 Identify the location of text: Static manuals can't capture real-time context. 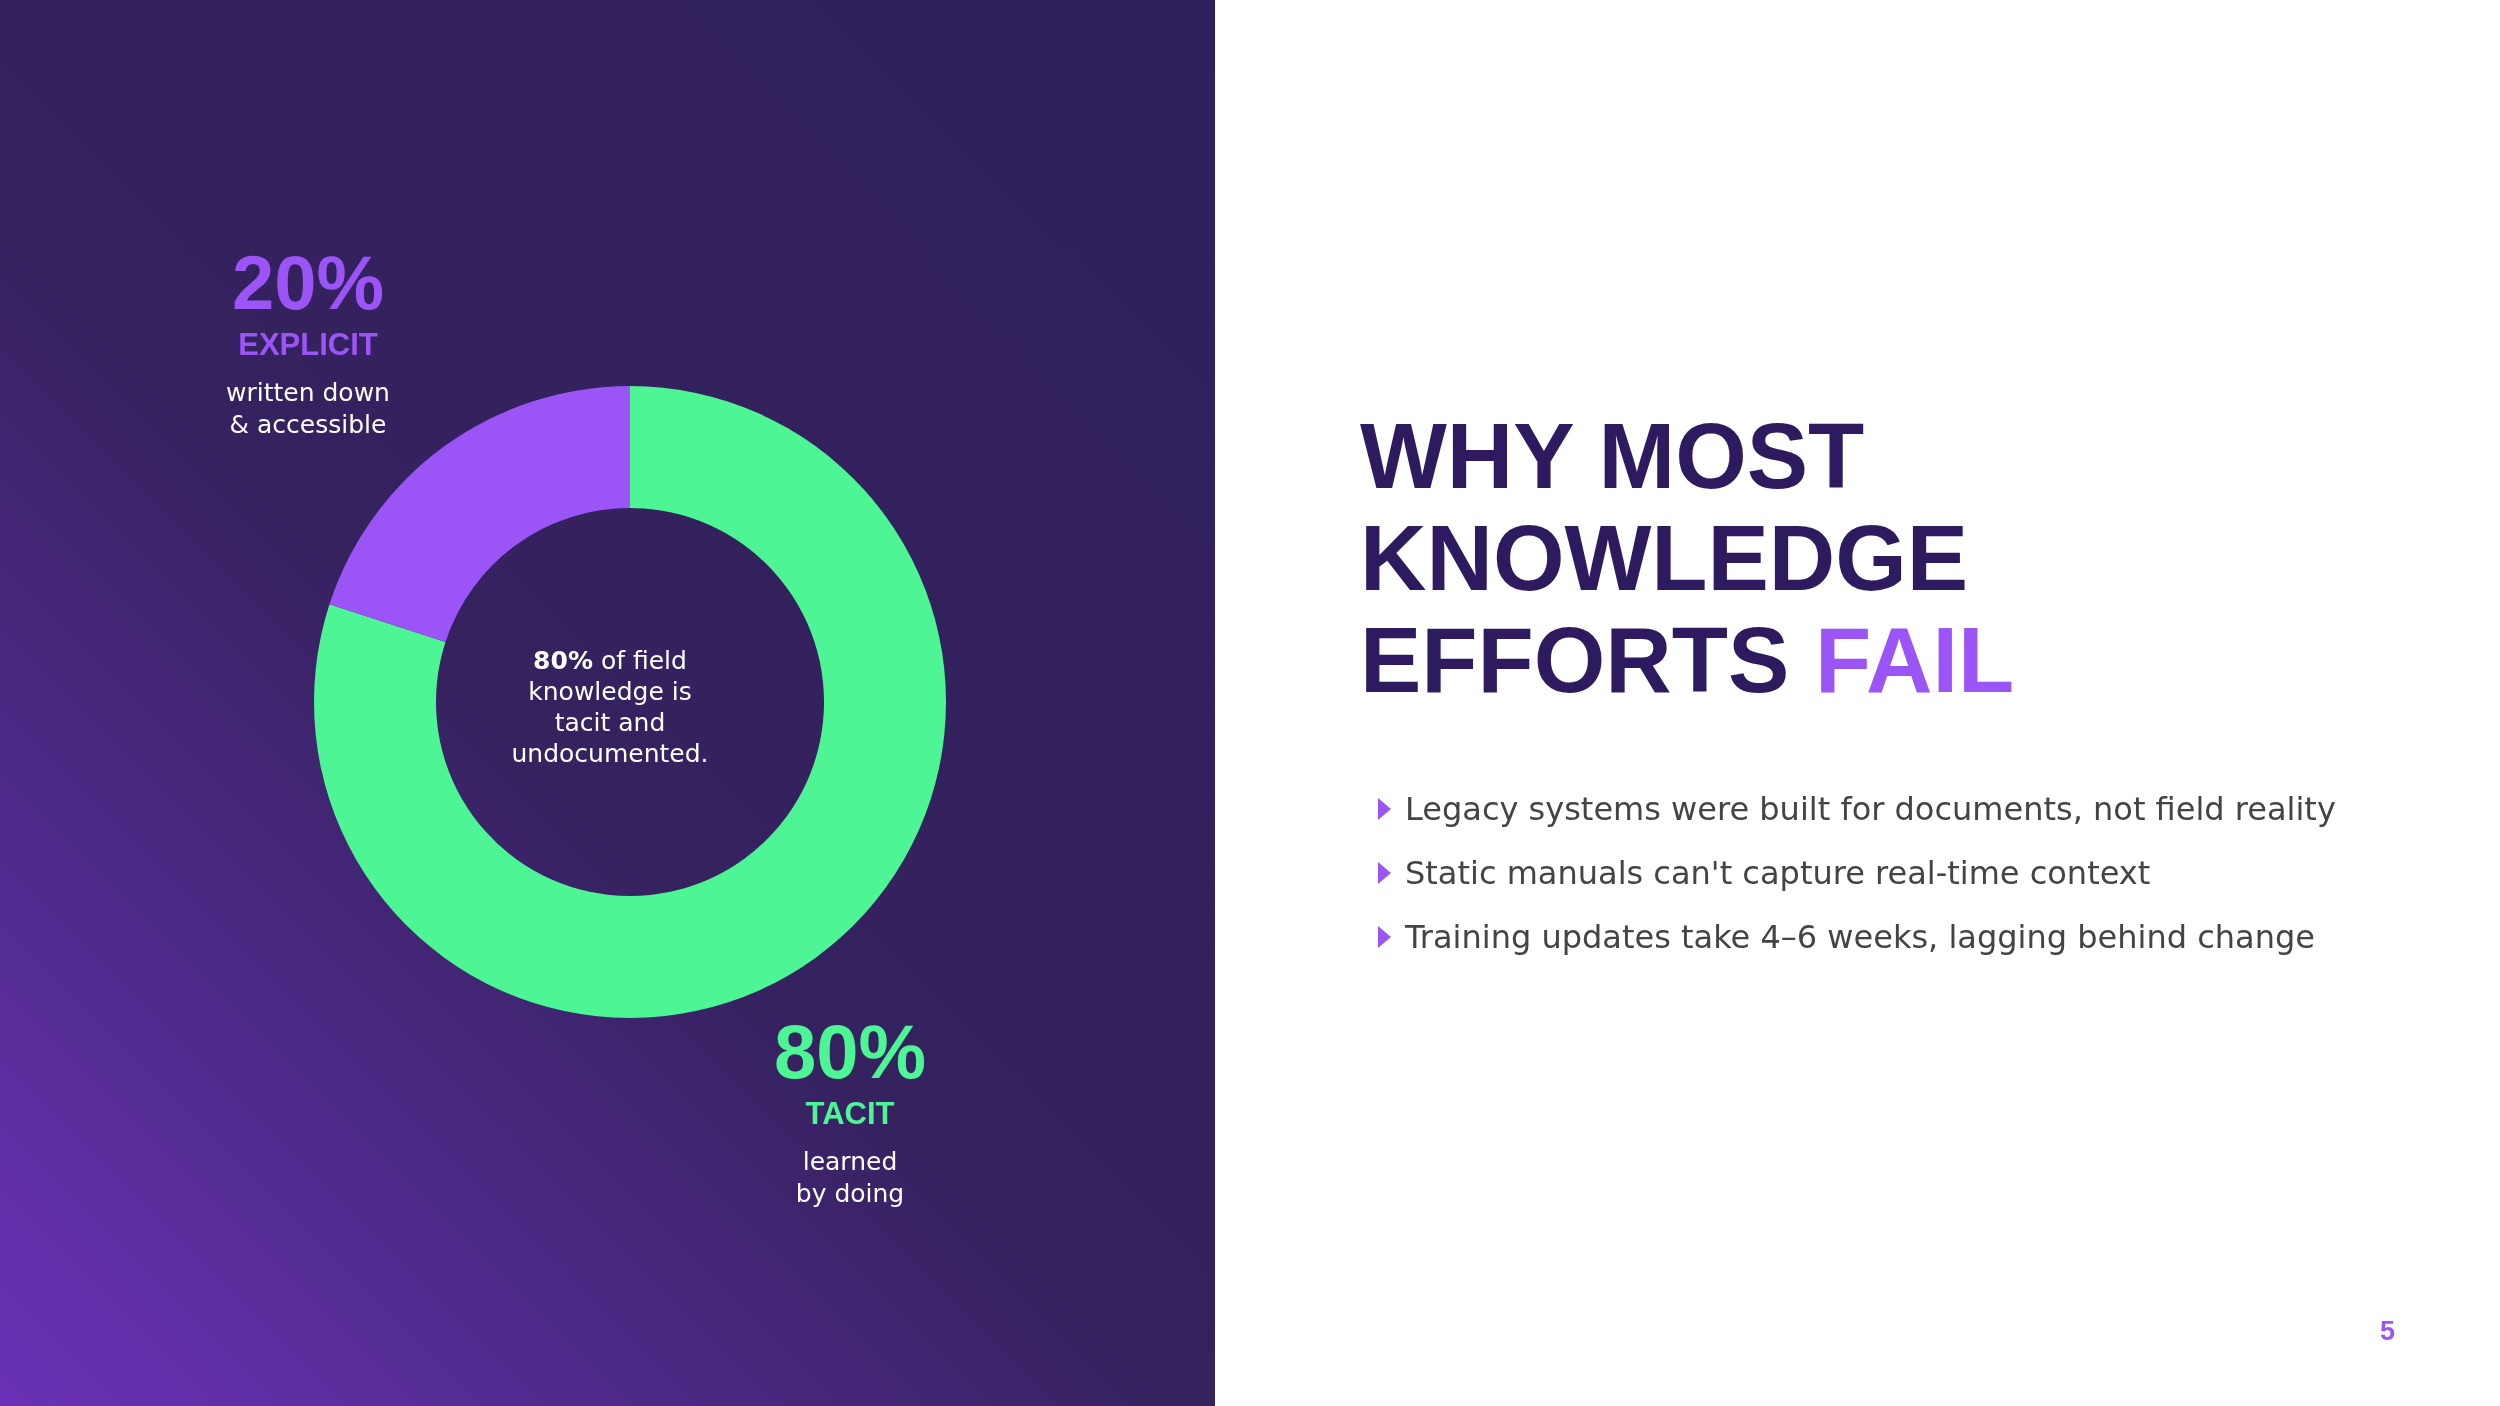
(1778, 873).